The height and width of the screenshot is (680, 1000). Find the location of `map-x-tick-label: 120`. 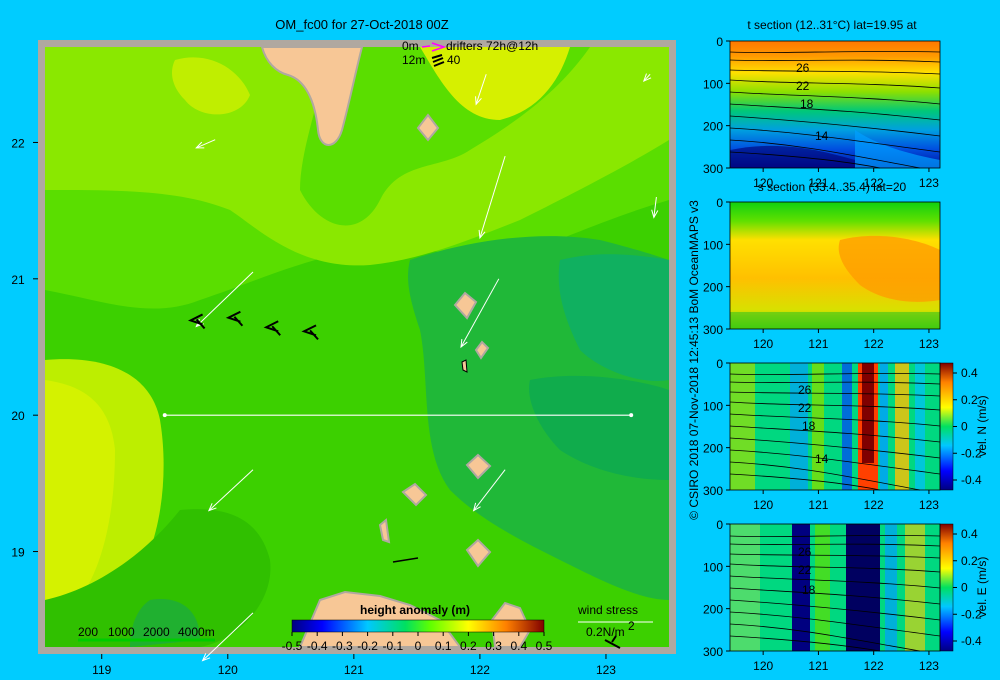

map-x-tick-label: 120 is located at coordinates (228, 670).